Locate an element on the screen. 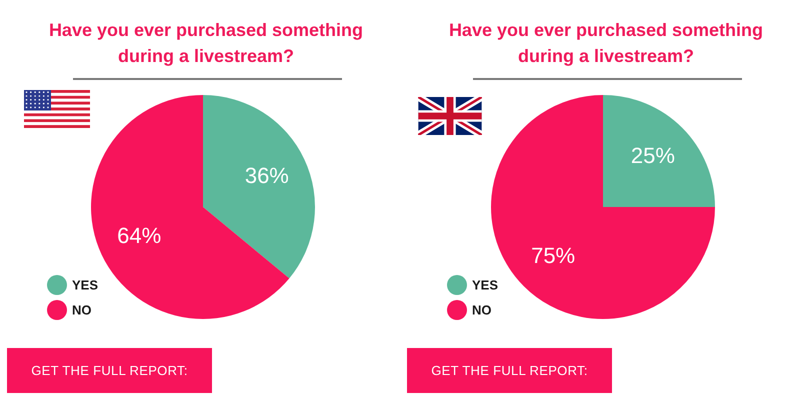 This screenshot has width=800, height=400. data-label: 64% is located at coordinates (139, 235).